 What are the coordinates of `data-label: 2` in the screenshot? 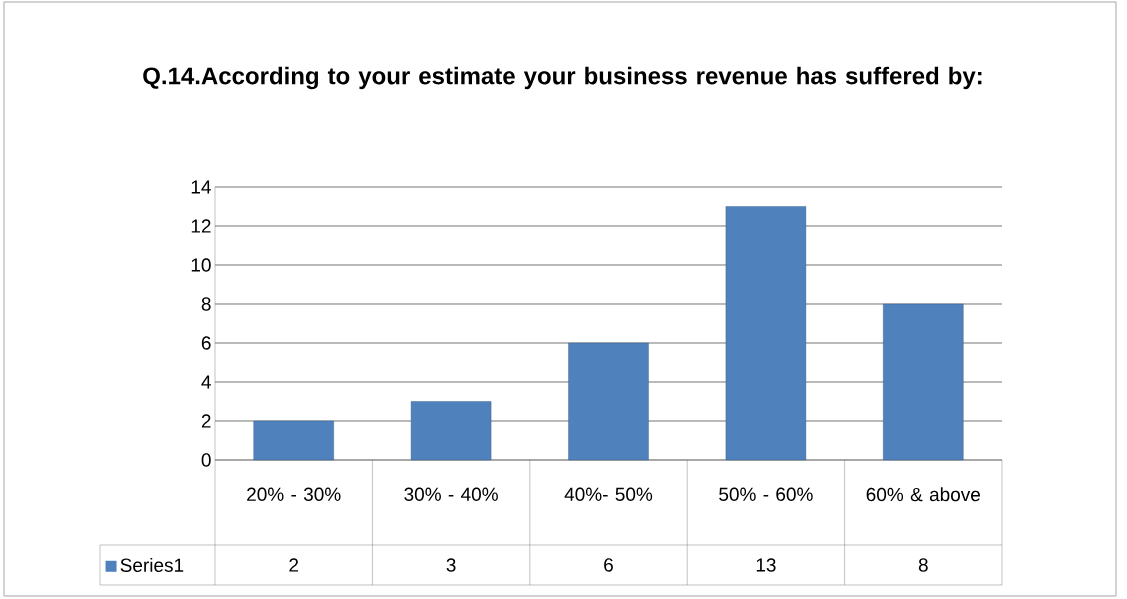 It's located at (294, 565).